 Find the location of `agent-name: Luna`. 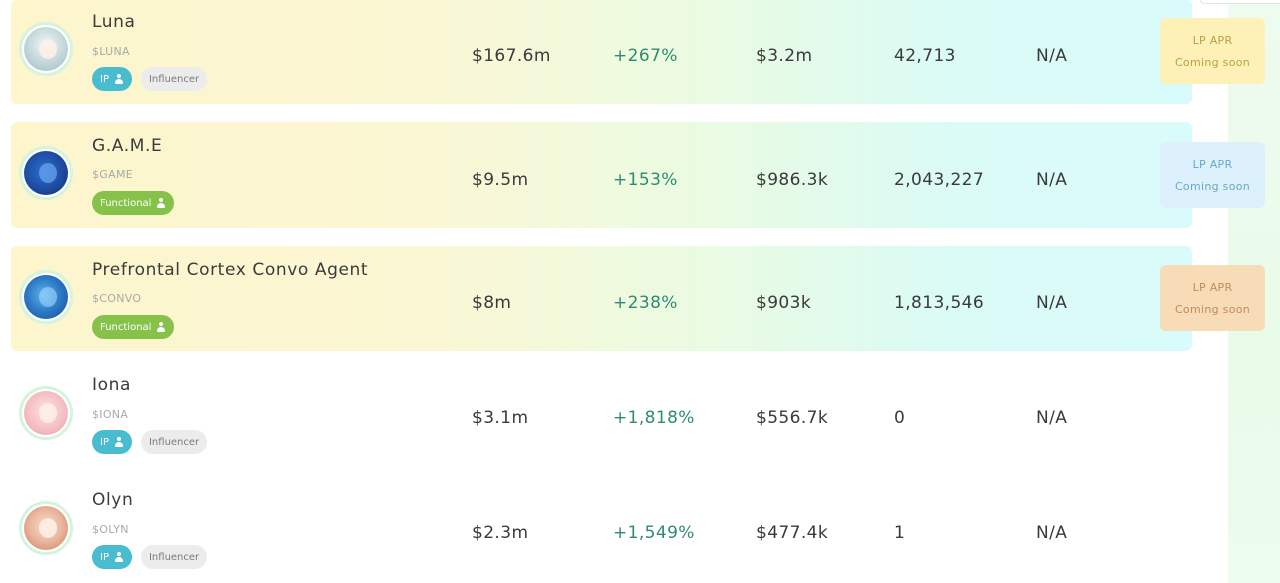

agent-name: Luna is located at coordinates (114, 22).